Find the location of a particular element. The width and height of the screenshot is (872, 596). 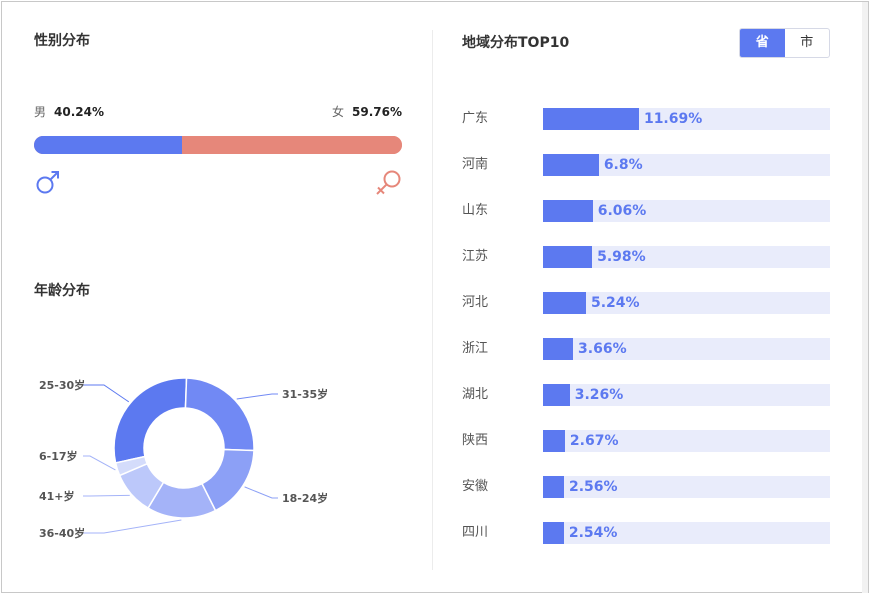

region-level-toggle: 省 市 is located at coordinates (784, 43).